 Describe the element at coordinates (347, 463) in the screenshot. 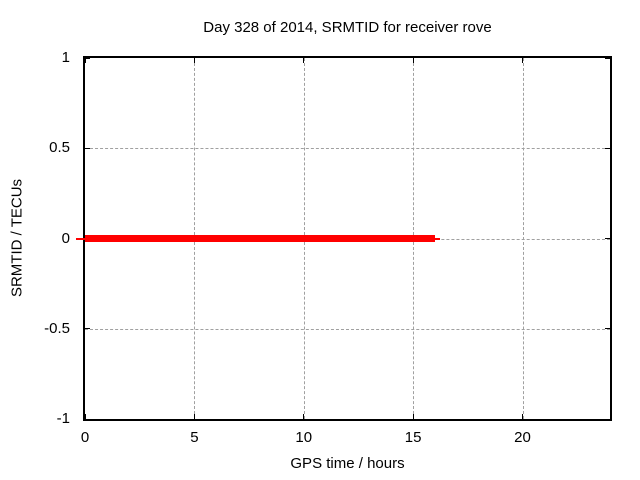

I see `x-axis-label: GPS time / hours` at that location.